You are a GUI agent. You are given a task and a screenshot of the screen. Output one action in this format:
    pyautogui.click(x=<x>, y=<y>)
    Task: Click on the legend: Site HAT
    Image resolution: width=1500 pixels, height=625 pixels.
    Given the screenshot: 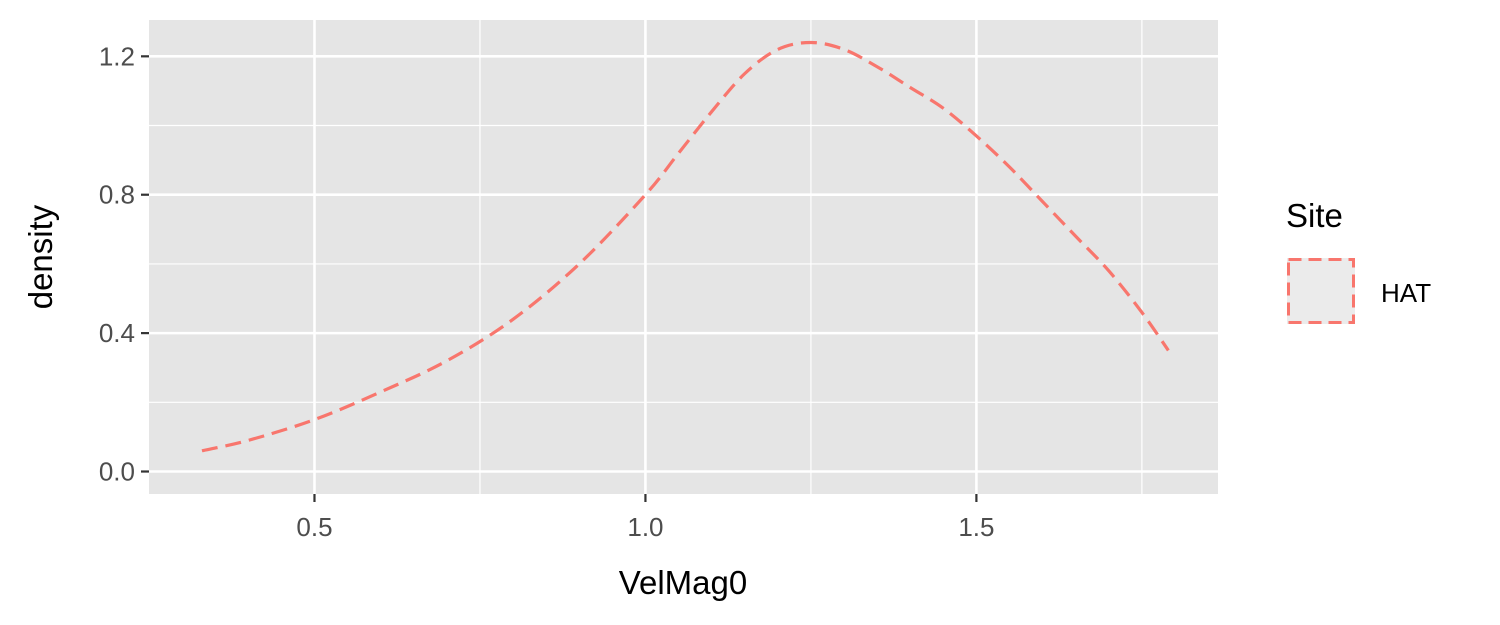 What is the action you would take?
    pyautogui.click(x=1358, y=260)
    